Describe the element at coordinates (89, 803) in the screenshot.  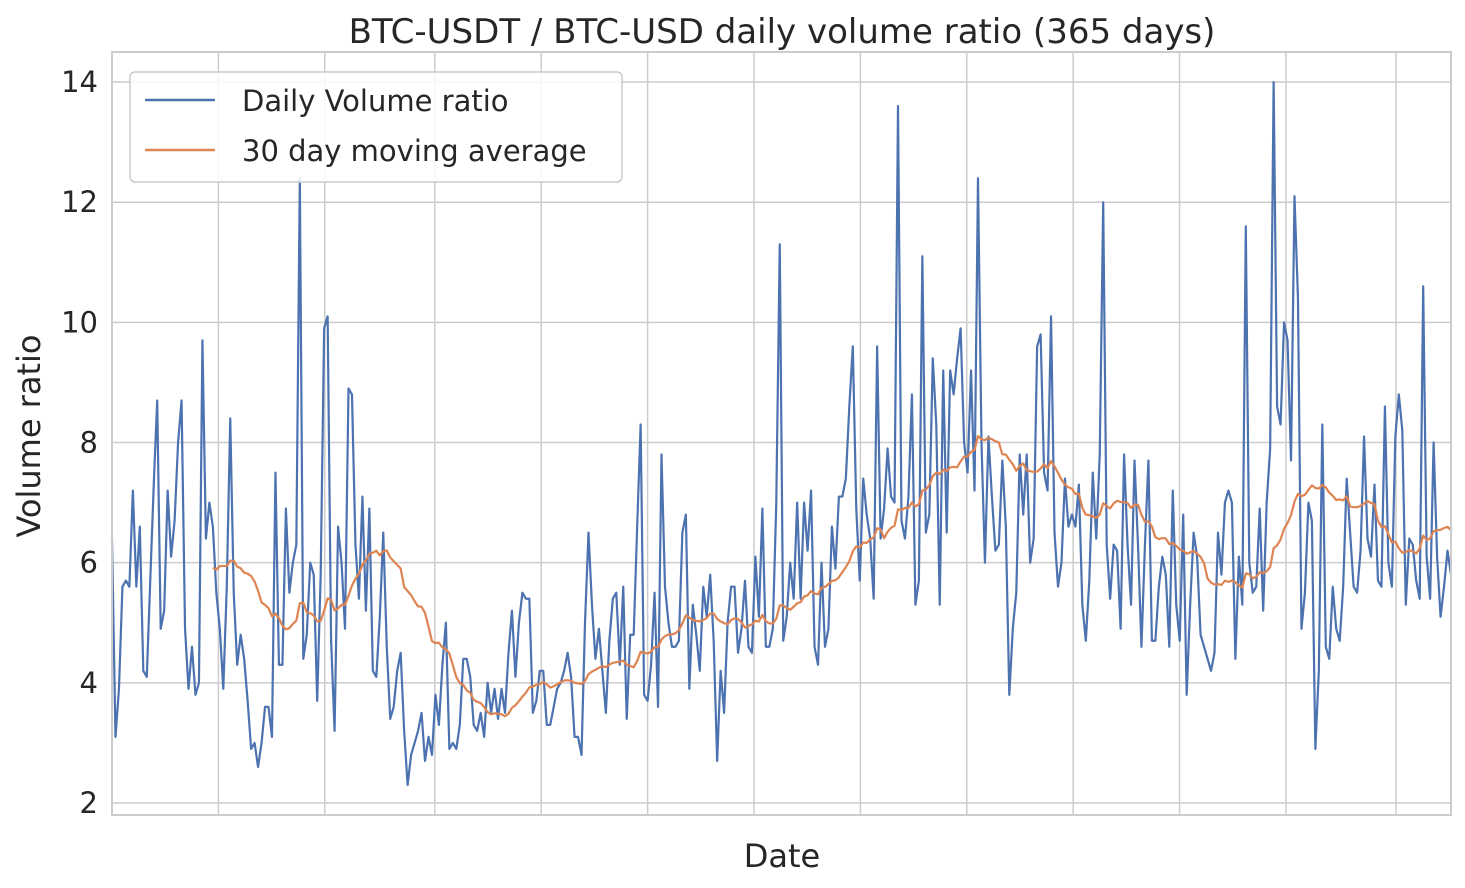
I see `y-tick-label: 2` at that location.